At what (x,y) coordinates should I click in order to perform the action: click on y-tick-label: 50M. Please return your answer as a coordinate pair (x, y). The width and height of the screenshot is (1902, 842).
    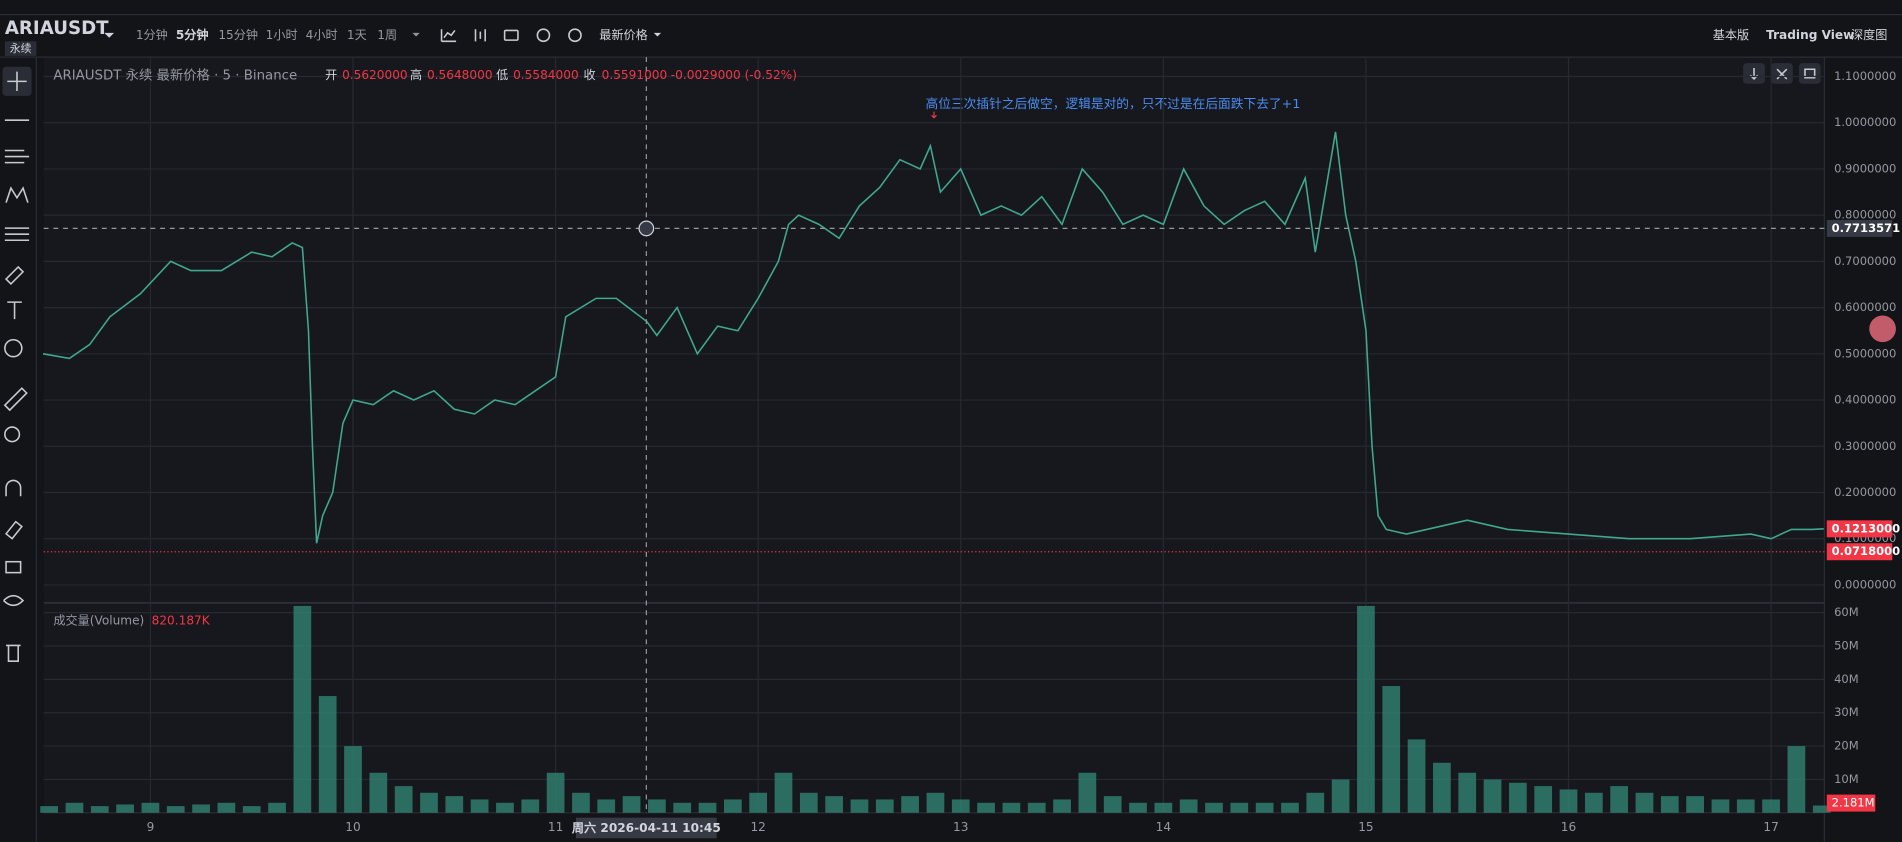
    Looking at the image, I should click on (1846, 645).